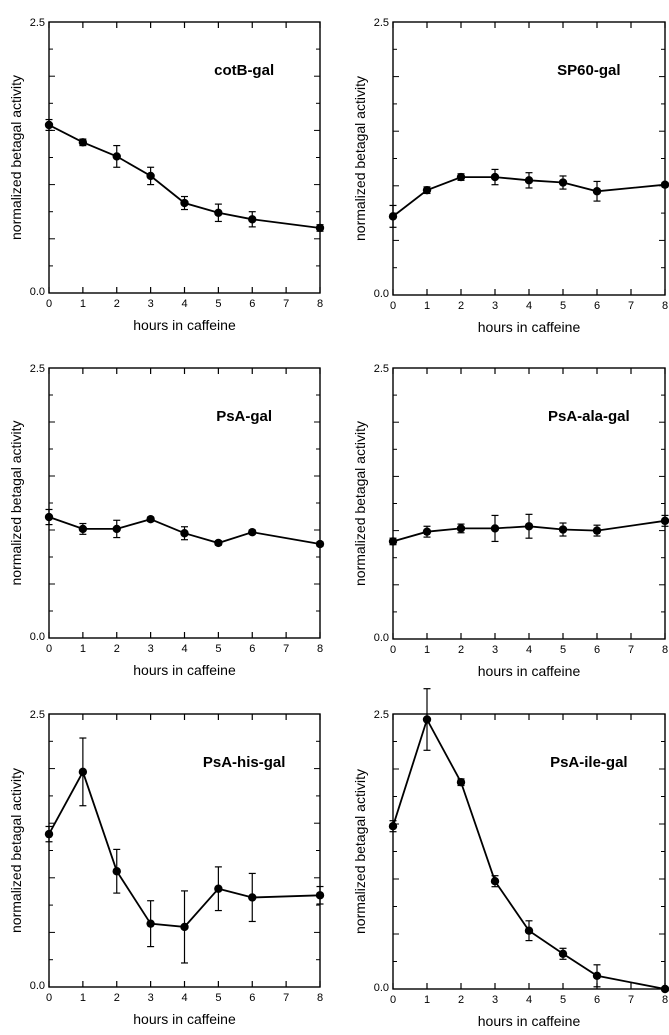 The width and height of the screenshot is (669, 1035). Describe the element at coordinates (589, 762) in the screenshot. I see `chart-title: PsA-ile-gal` at that location.